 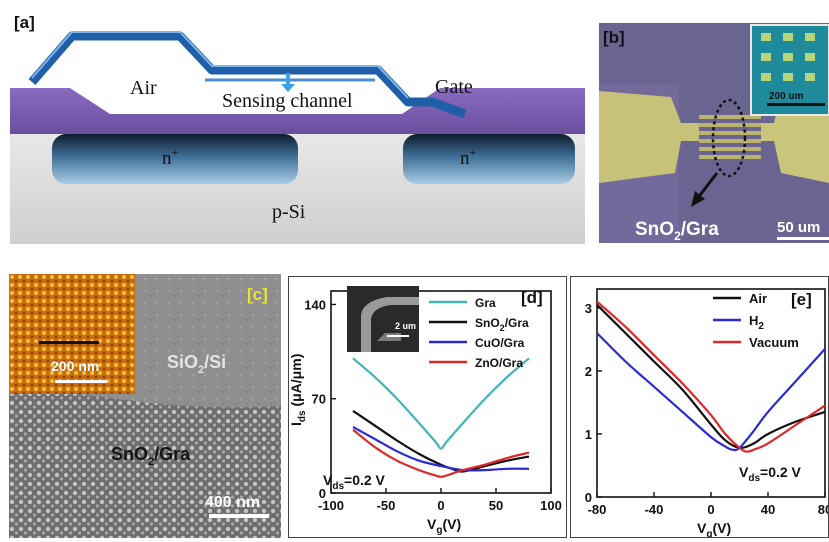 What do you see at coordinates (287, 101) in the screenshot?
I see `sensing-channel-label: Sensing channel` at bounding box center [287, 101].